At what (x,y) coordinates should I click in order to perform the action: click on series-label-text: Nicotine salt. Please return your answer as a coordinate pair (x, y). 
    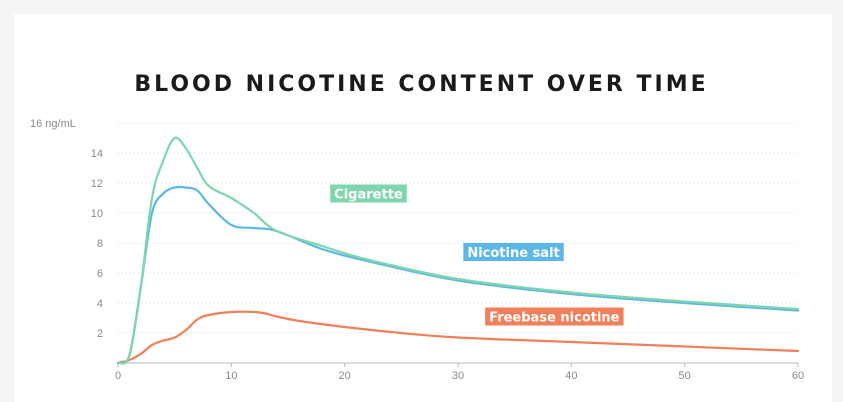
    Looking at the image, I should click on (513, 253).